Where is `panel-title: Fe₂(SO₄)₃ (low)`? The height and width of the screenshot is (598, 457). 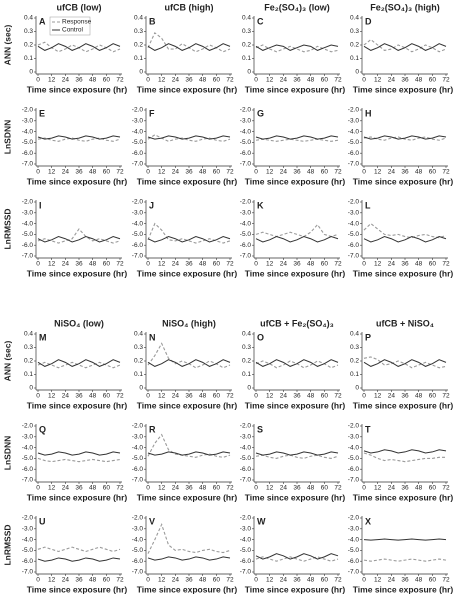
panel-title: Fe₂(SO₄)₃ (low) is located at coordinates (296, 7).